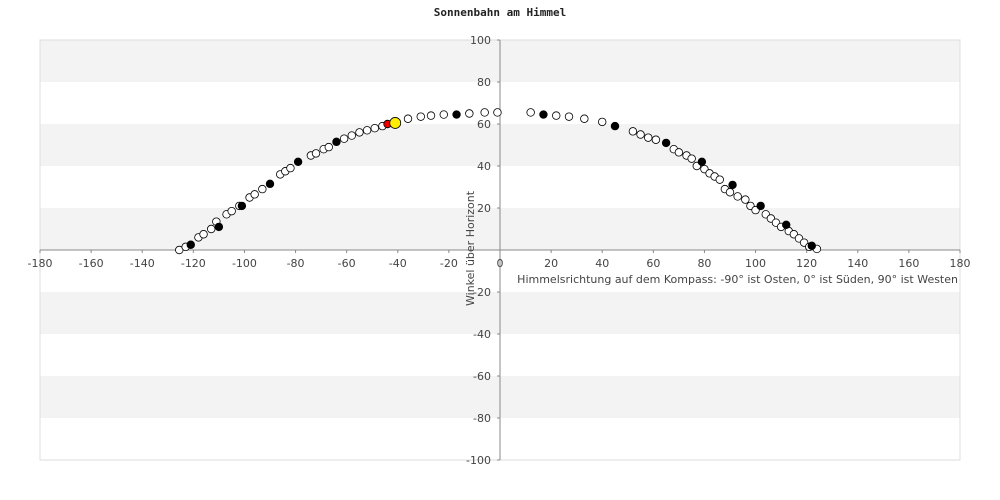 The width and height of the screenshot is (1000, 500). Describe the element at coordinates (482, 376) in the screenshot. I see `y-tick-label: -60` at that location.